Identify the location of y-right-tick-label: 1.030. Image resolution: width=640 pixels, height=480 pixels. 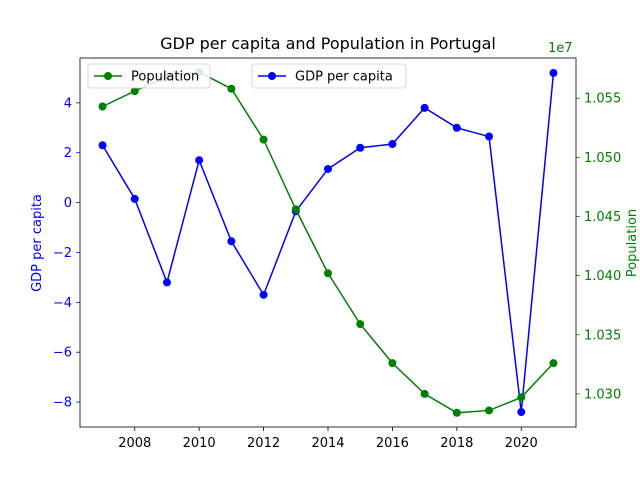
(602, 394).